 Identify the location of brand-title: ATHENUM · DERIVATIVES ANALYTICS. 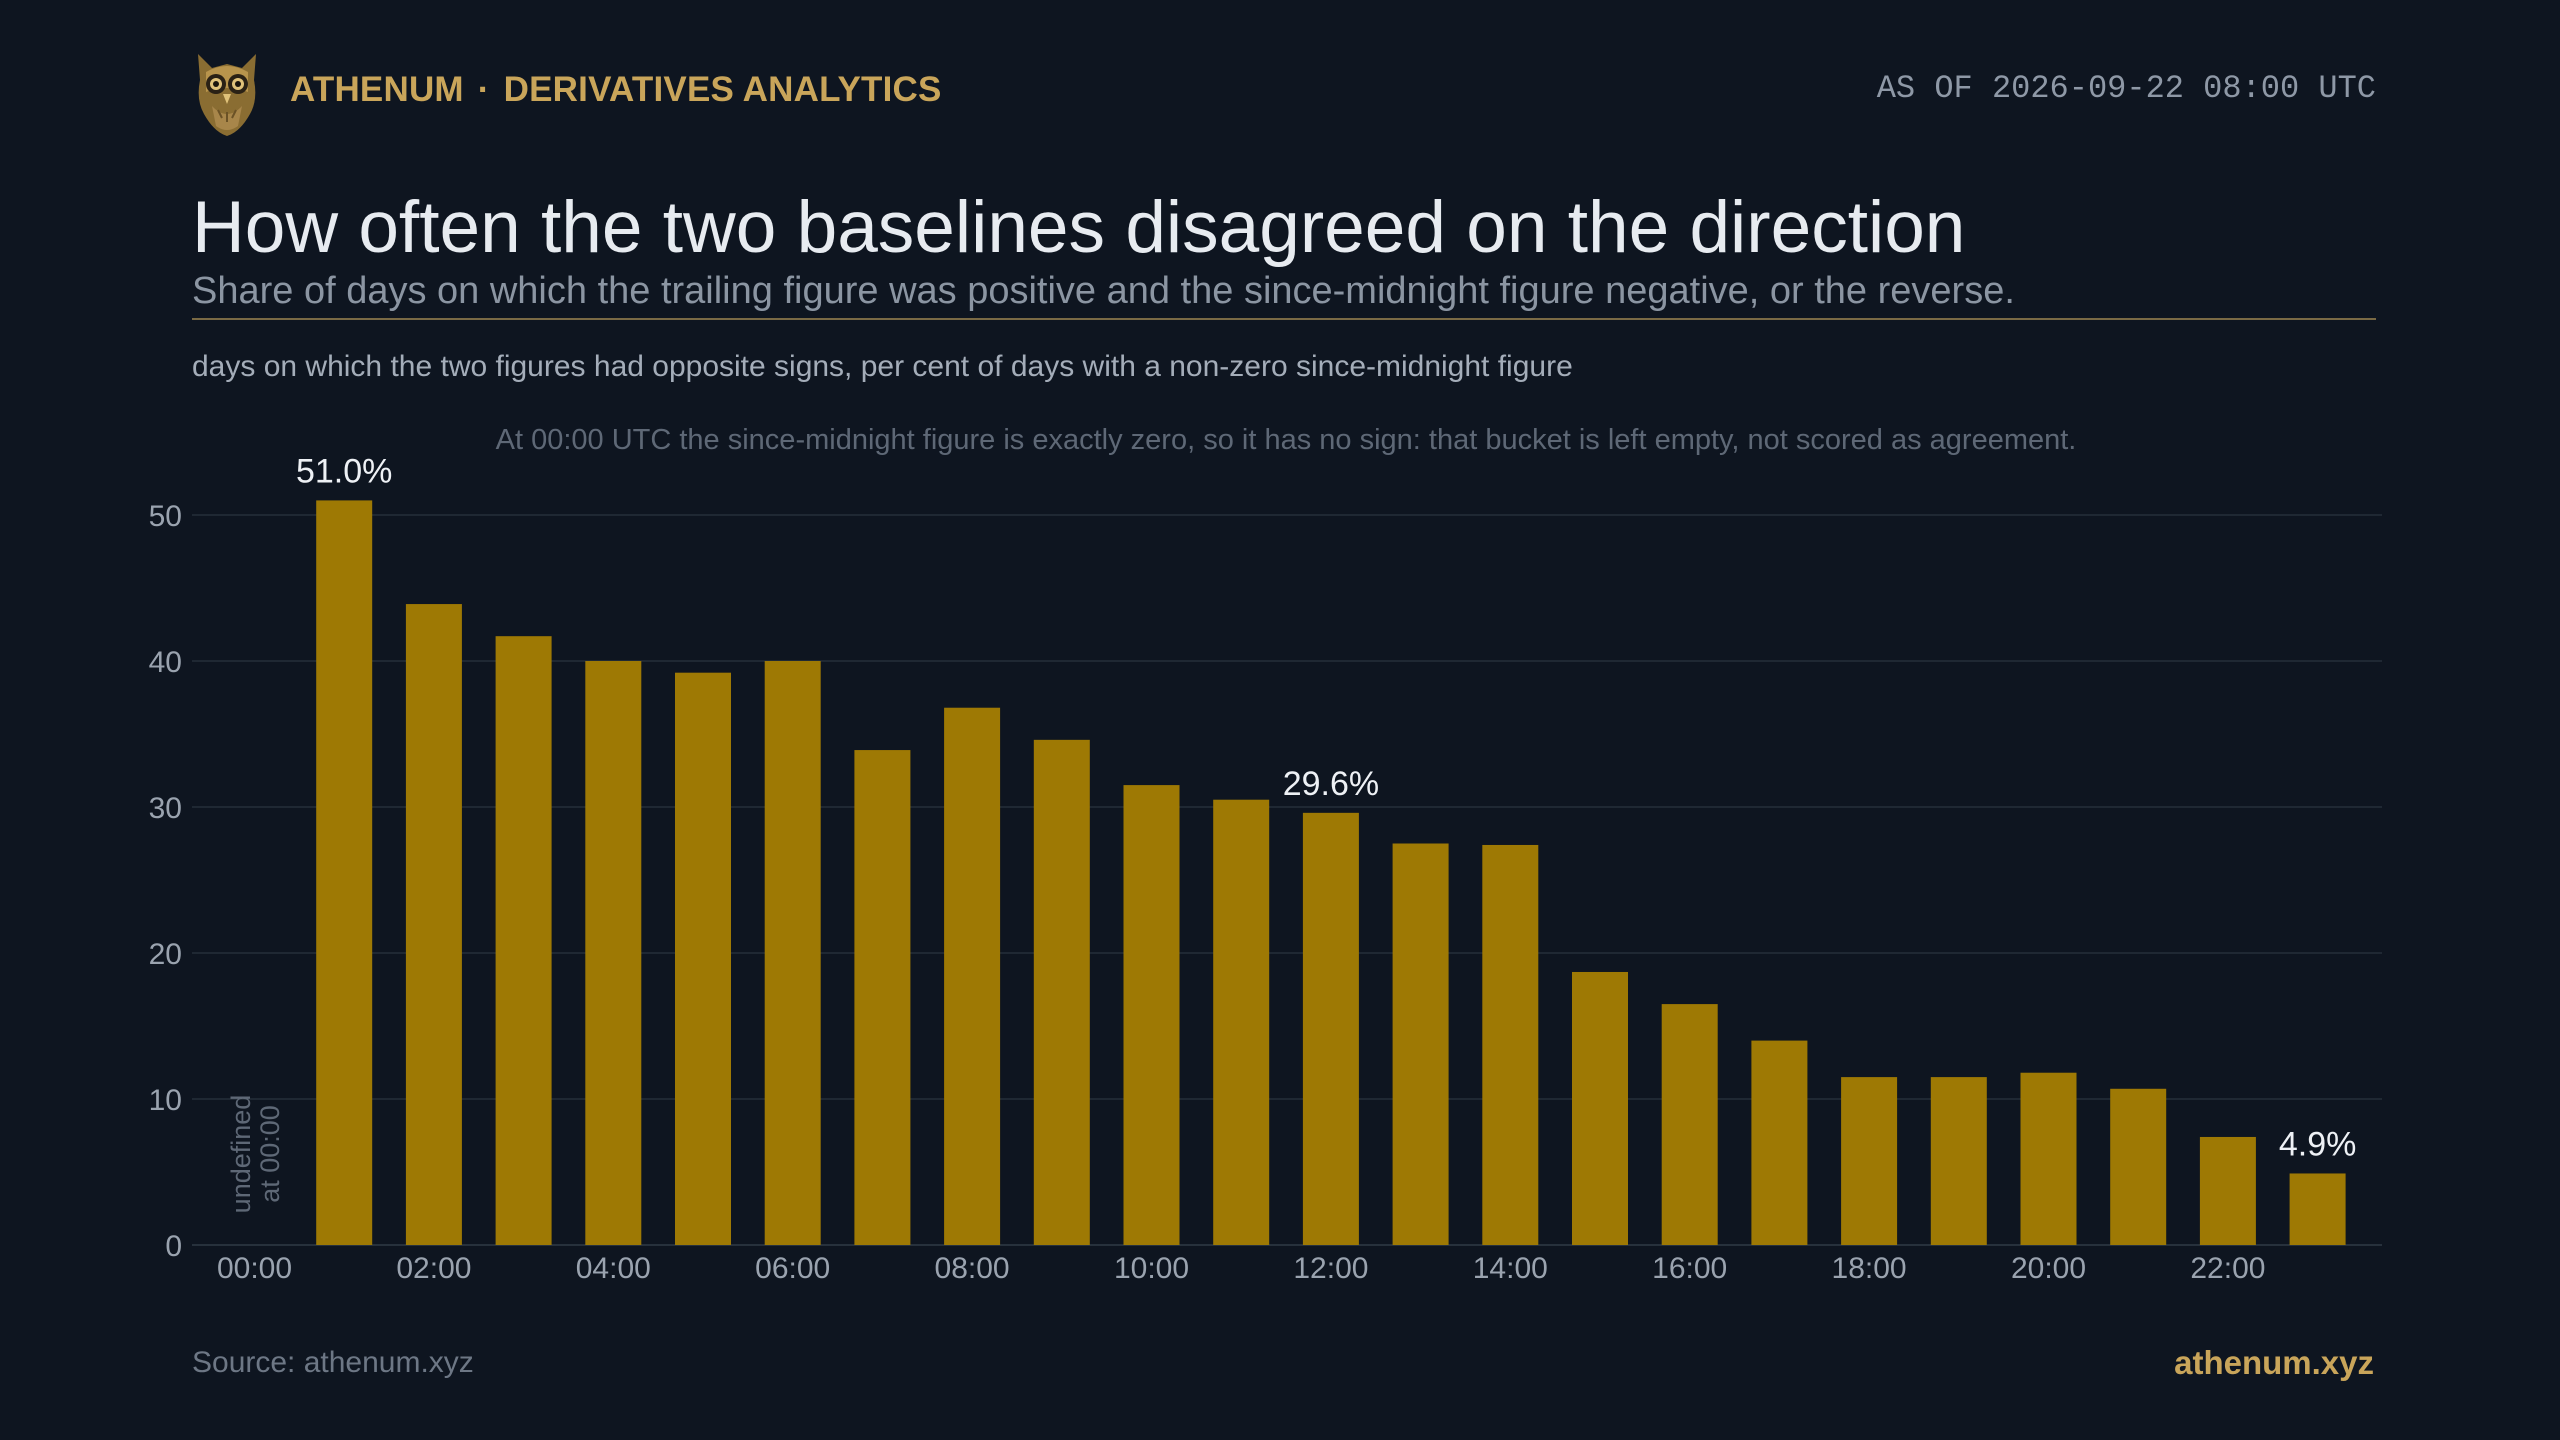
(616, 90).